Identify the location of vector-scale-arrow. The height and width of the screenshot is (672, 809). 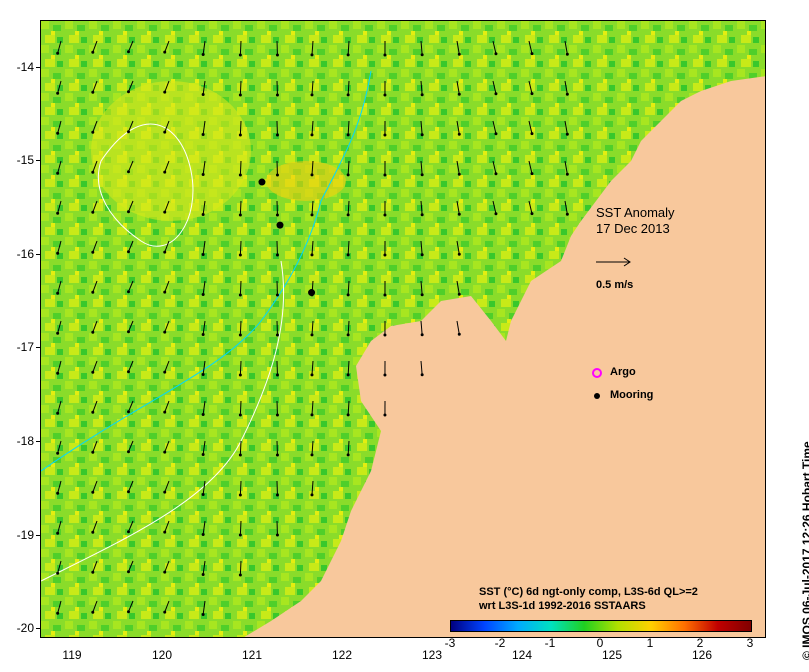
(613, 262).